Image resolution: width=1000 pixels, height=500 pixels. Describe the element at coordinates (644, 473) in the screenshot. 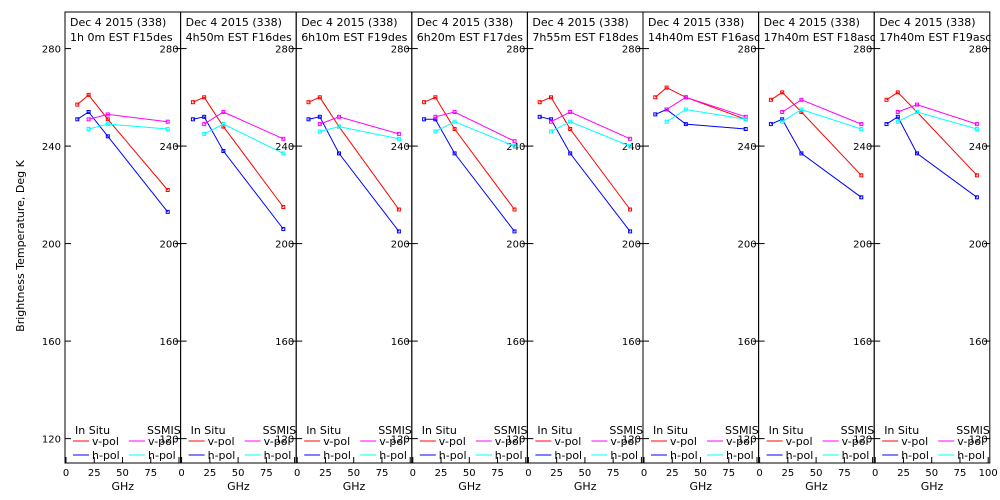

I see `x-tick-label: 0` at that location.